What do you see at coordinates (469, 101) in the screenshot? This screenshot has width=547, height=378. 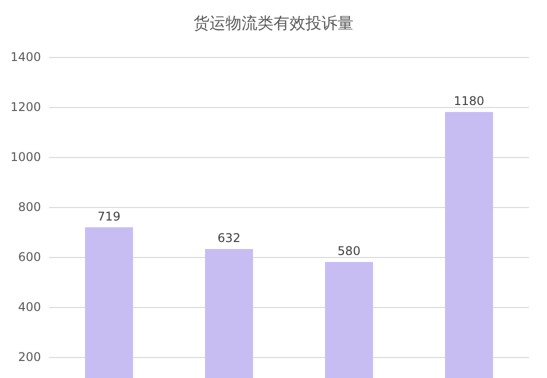 I see `data-label: 1180` at bounding box center [469, 101].